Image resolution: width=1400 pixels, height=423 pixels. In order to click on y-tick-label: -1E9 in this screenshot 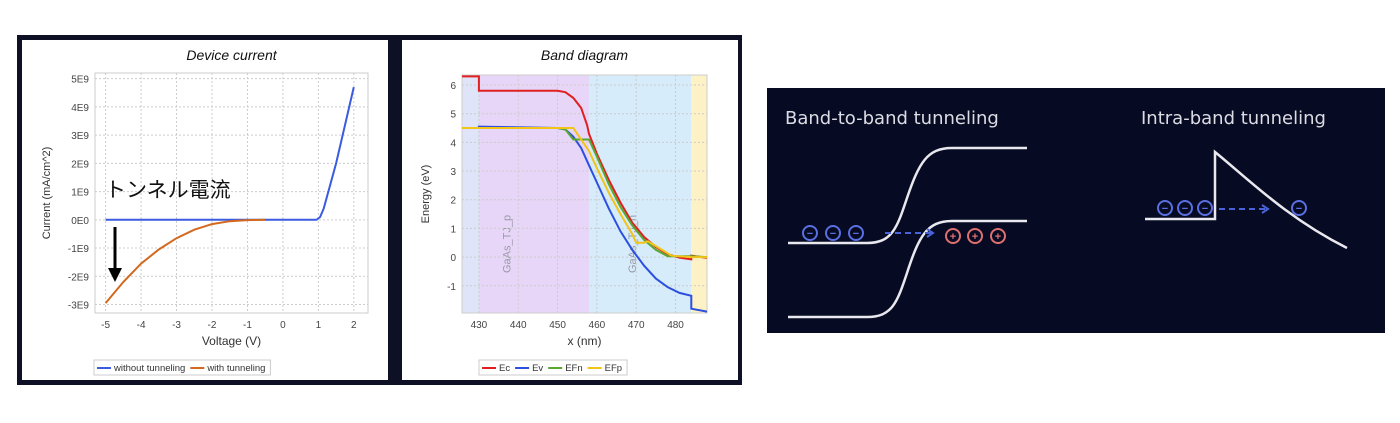, I will do `click(79, 249)`.